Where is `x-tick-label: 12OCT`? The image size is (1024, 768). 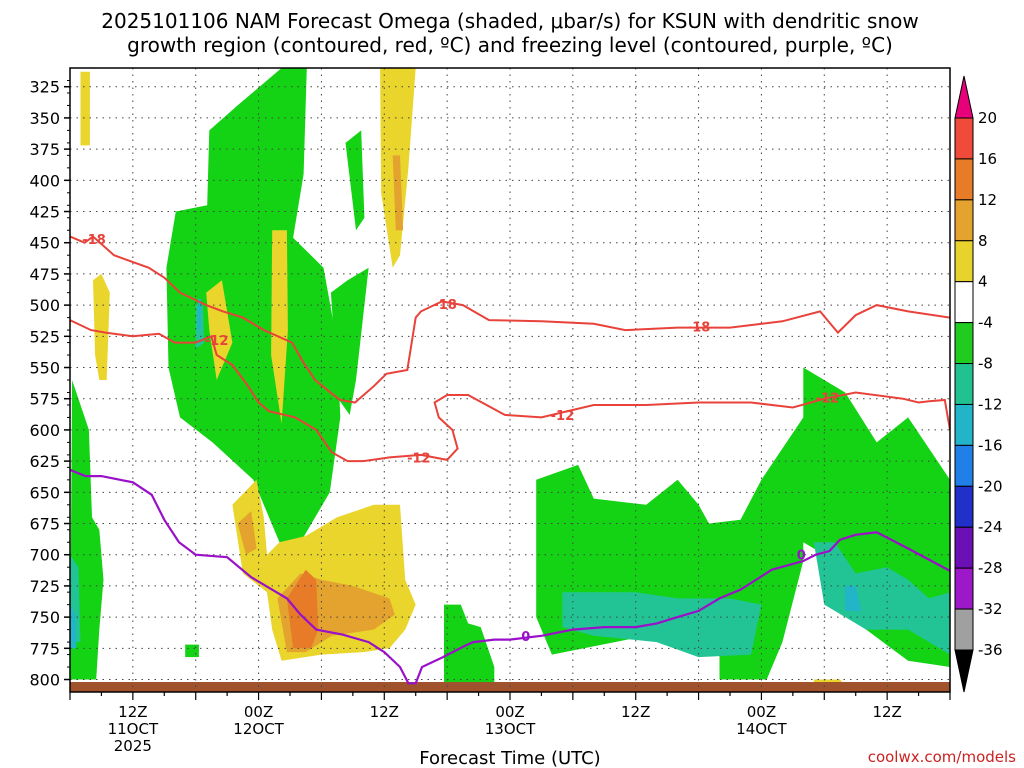
x-tick-label: 12OCT is located at coordinates (258, 729).